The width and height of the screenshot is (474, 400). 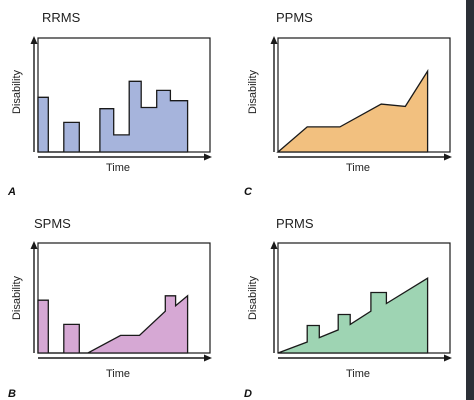 I want to click on panel-letter: D, so click(x=248, y=394).